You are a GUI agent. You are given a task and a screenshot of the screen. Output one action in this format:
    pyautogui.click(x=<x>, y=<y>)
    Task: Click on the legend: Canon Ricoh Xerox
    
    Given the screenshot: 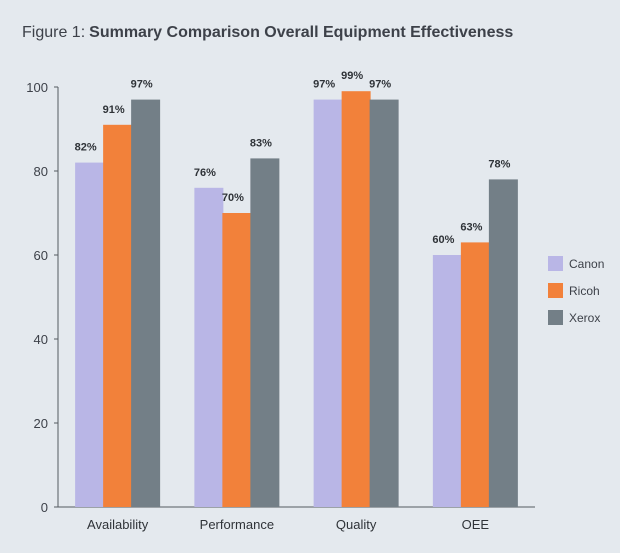 What is the action you would take?
    pyautogui.click(x=576, y=290)
    